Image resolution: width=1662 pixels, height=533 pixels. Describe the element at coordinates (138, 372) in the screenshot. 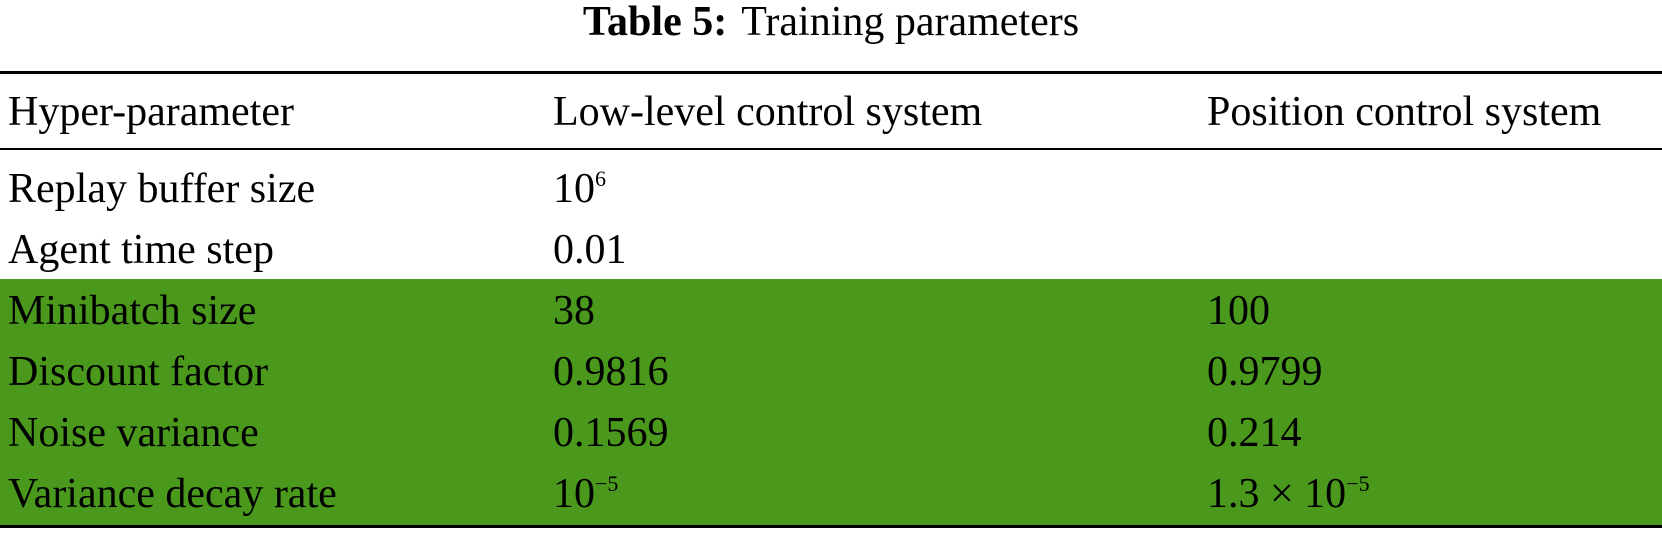

I see `table-cell: Discount factor` at that location.